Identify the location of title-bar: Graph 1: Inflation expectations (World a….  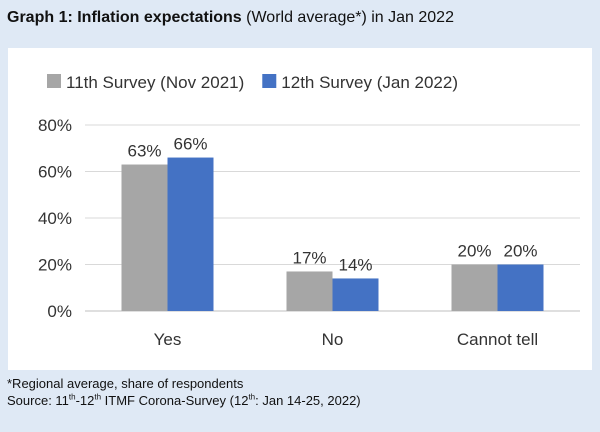
(300, 19).